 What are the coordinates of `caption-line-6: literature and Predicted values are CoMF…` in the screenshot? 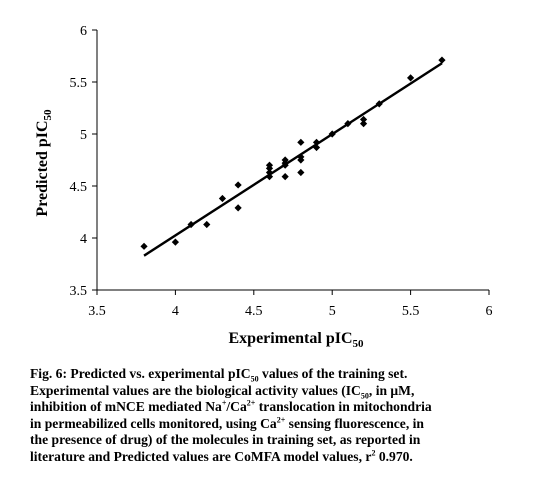 It's located at (221, 456).